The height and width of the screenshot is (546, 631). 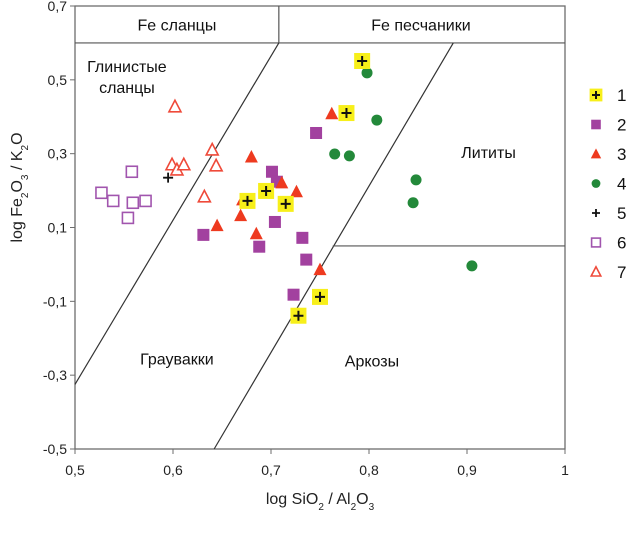 I want to click on legend-label-5: 5, so click(x=621, y=213).